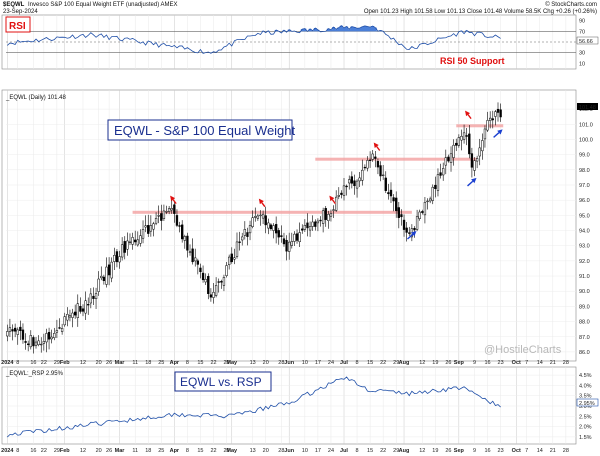 The height and width of the screenshot is (456, 600). Describe the element at coordinates (584, 156) in the screenshot. I see `price-y-tick: 99.0` at that location.